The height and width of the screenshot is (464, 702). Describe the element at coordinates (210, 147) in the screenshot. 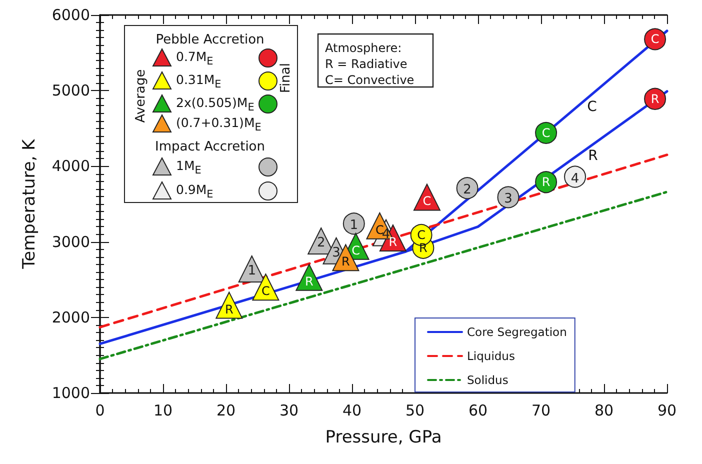

I see `annotation: Impact Accretion` at that location.